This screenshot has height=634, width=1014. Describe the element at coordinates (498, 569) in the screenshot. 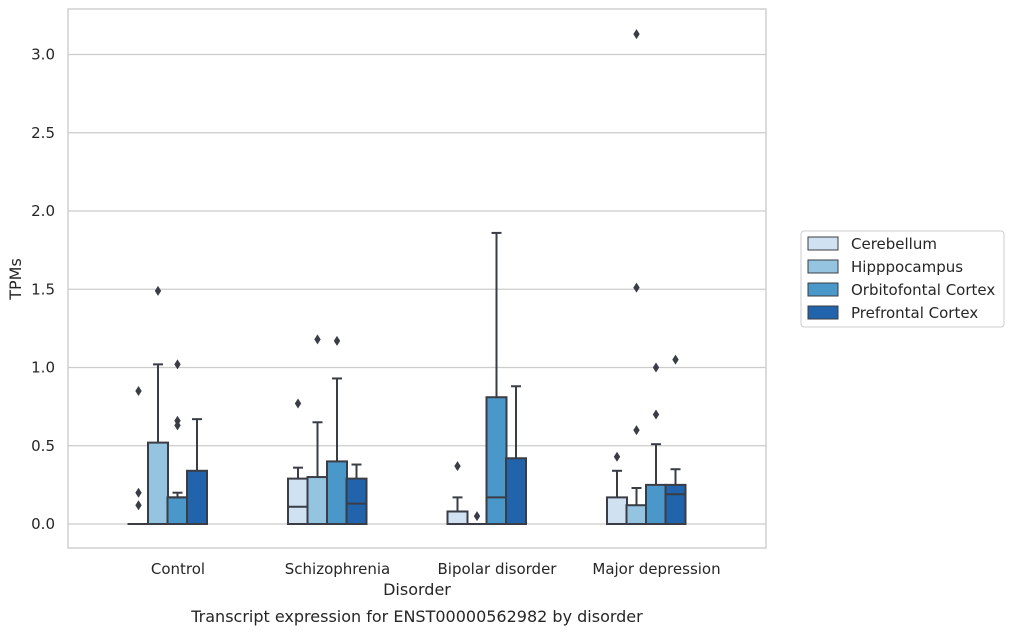

I see `x-tick-label: Bipolar disorder` at that location.